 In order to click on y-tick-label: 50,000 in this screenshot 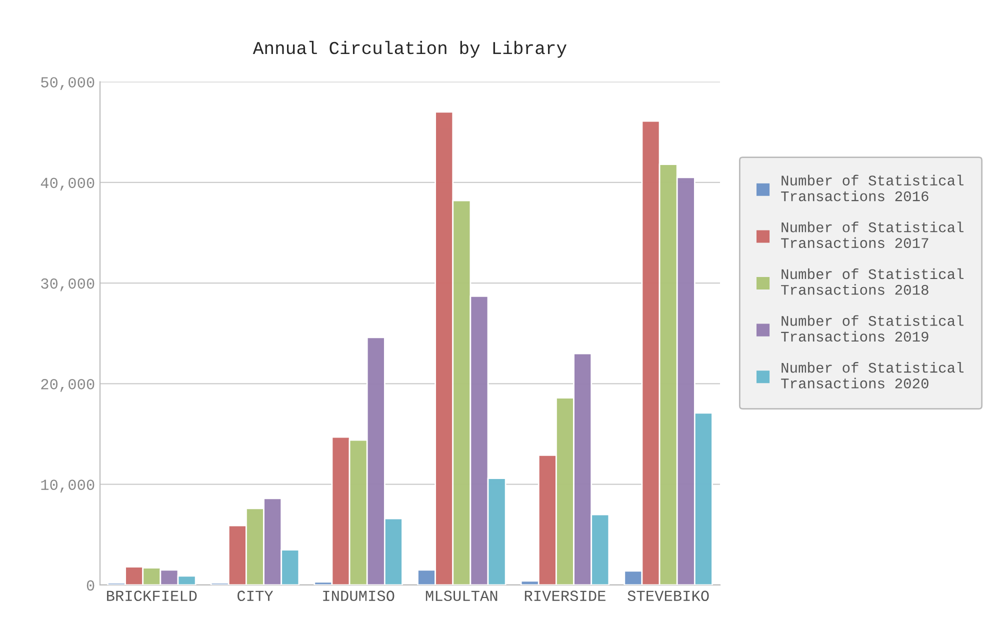, I will do `click(67, 83)`.